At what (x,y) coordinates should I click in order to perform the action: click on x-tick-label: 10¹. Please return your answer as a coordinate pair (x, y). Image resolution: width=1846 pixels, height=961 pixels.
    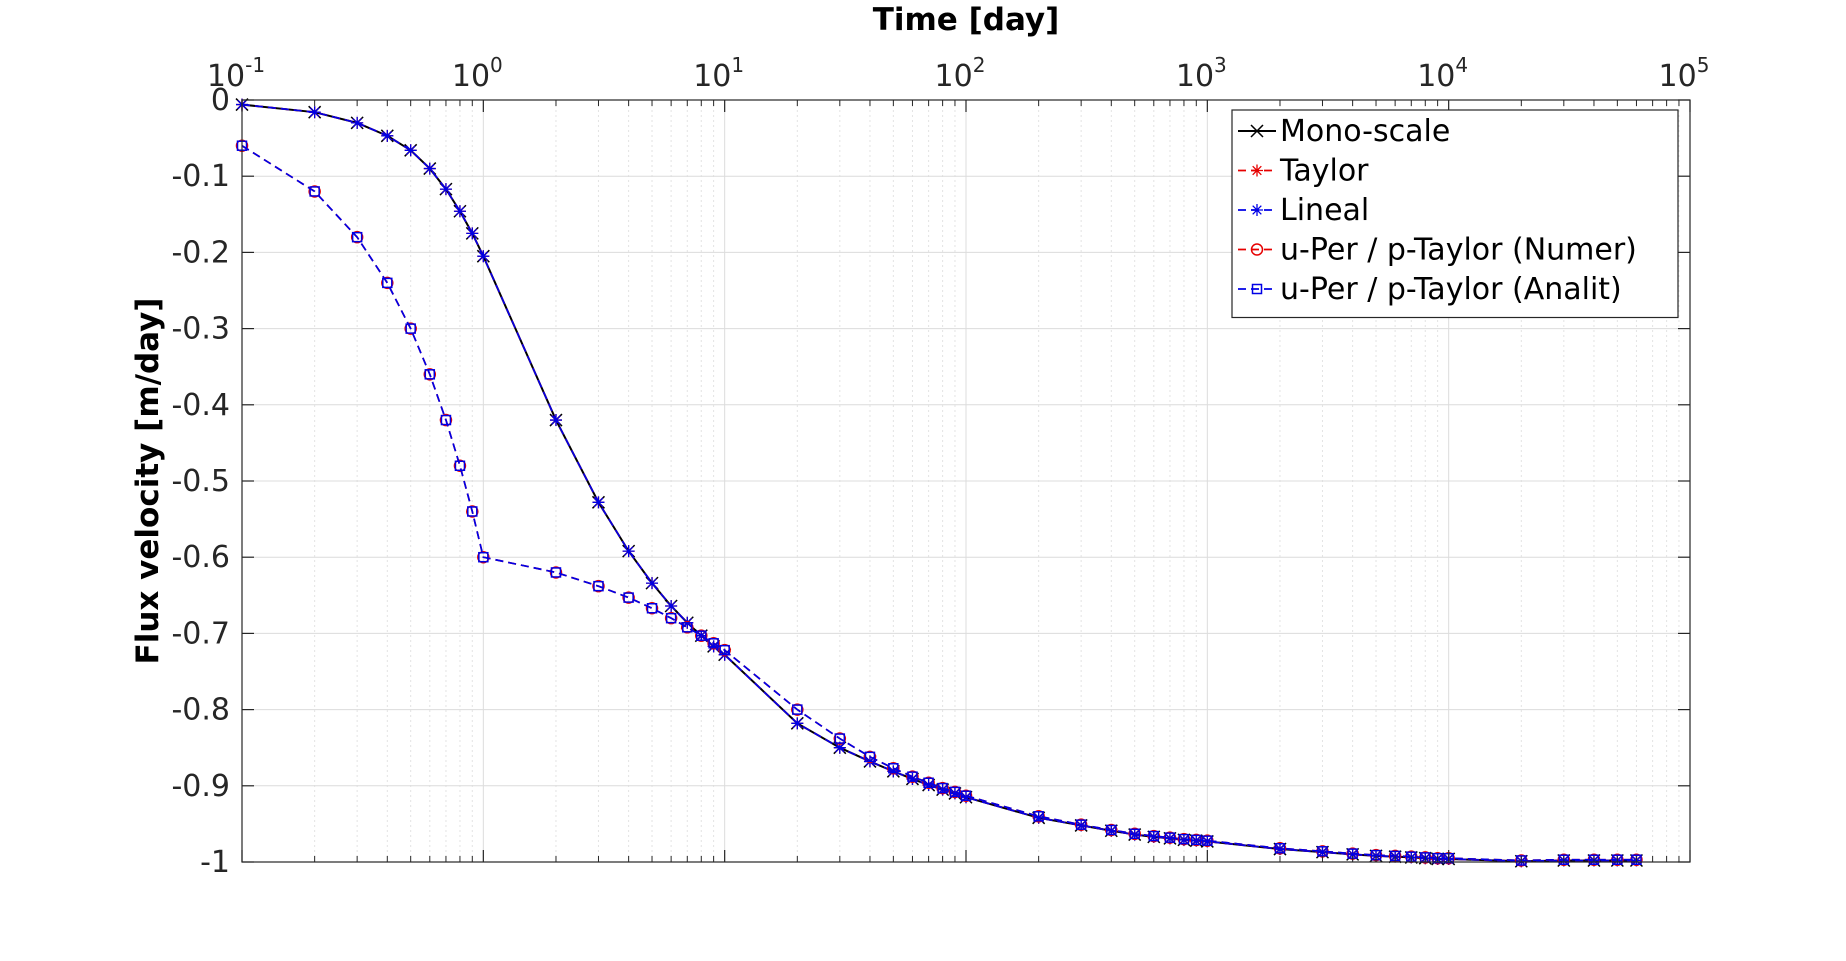
    Looking at the image, I should click on (718, 73).